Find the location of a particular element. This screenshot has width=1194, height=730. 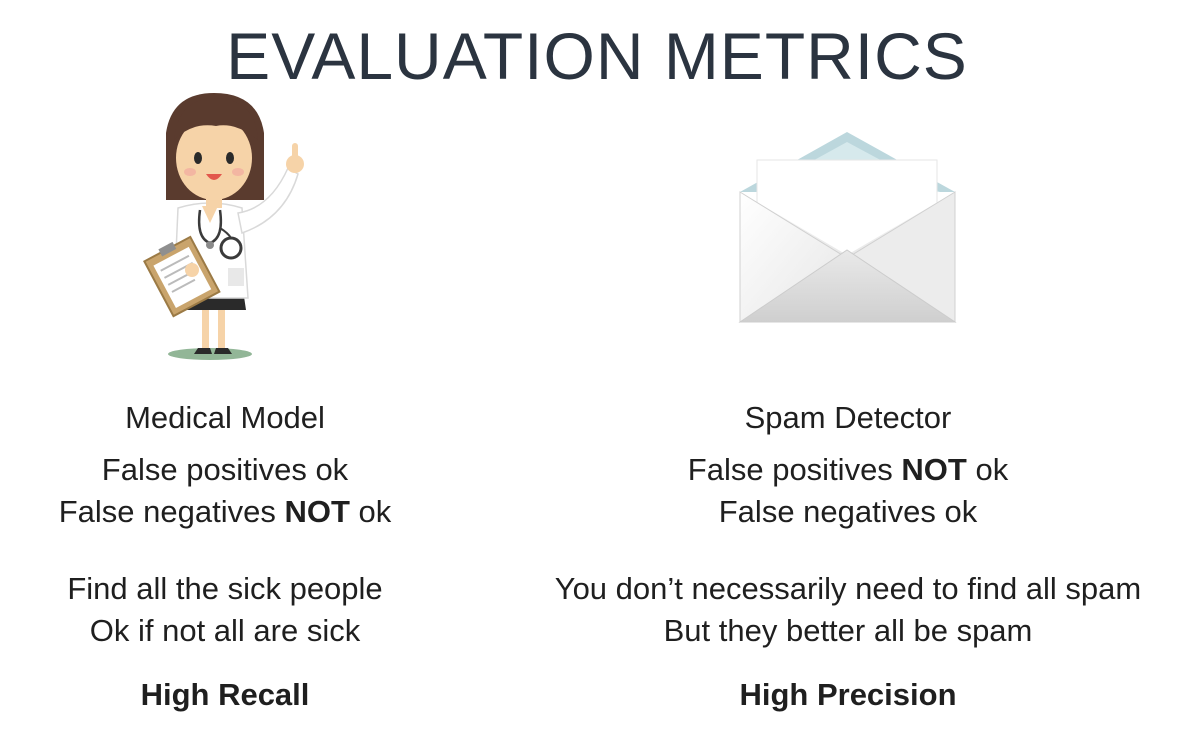

medical-fn-suffix: ok is located at coordinates (370, 511).